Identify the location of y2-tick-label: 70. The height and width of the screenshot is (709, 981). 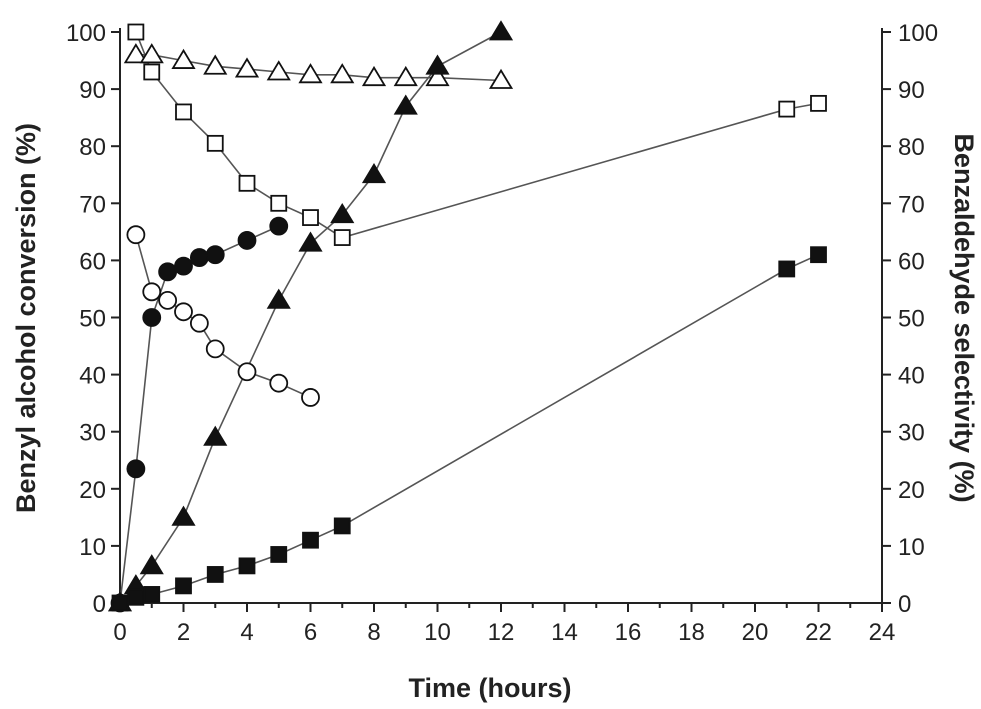
(911, 204).